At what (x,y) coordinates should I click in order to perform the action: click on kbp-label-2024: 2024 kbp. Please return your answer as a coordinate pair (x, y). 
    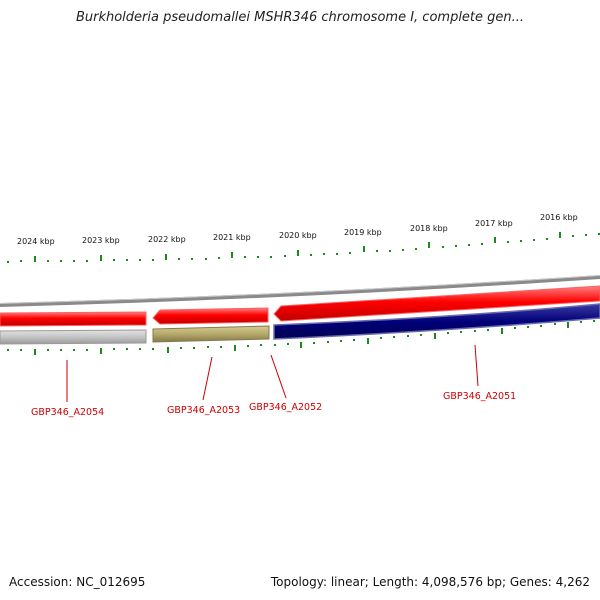
    Looking at the image, I should click on (36, 241).